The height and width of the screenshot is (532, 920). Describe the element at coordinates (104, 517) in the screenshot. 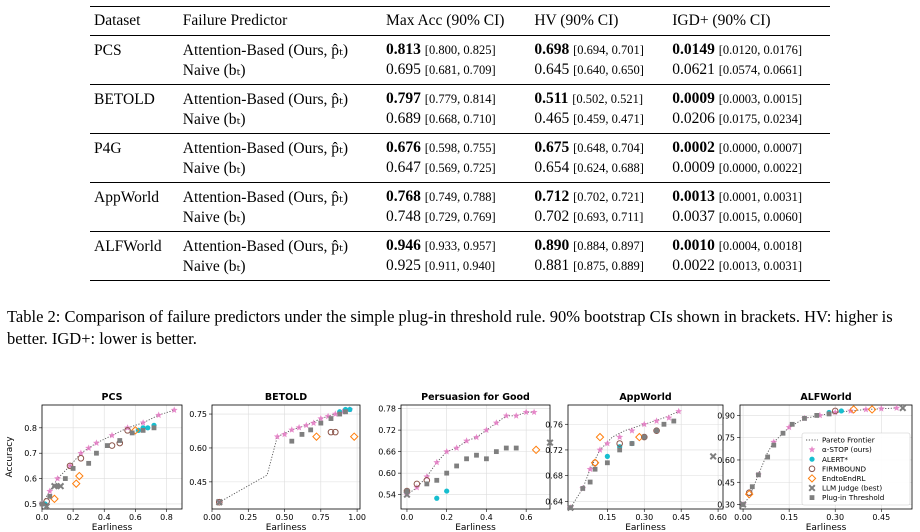

I see `x-tick-label: 0.4` at that location.